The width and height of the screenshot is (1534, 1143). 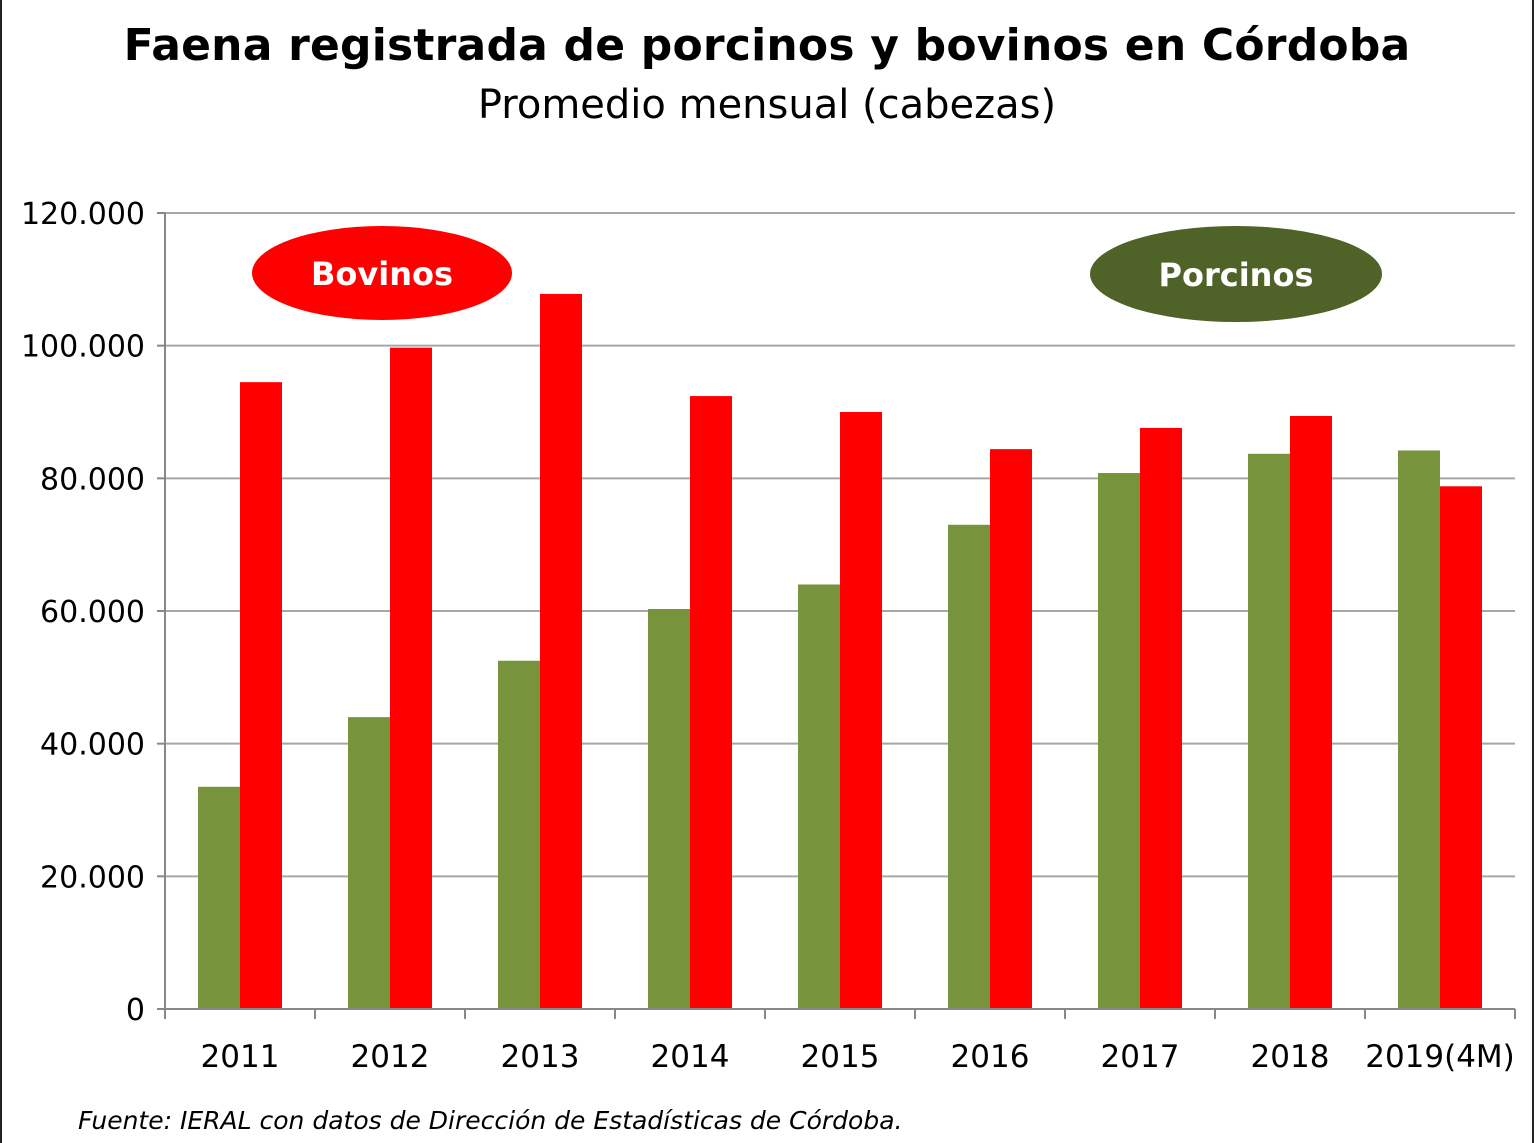 What do you see at coordinates (1461, 747) in the screenshot?
I see `bar-bovinos-2019(4M)` at bounding box center [1461, 747].